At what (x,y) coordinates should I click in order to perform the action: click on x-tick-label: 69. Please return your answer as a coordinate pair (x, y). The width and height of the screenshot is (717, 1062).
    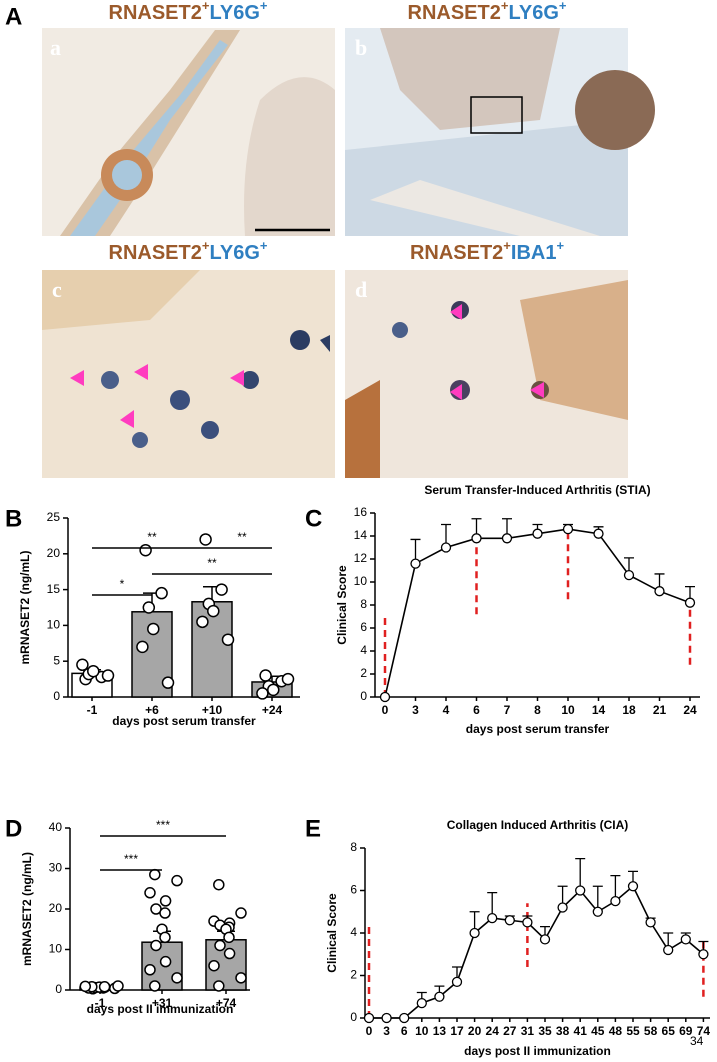
    Looking at the image, I should click on (686, 1031).